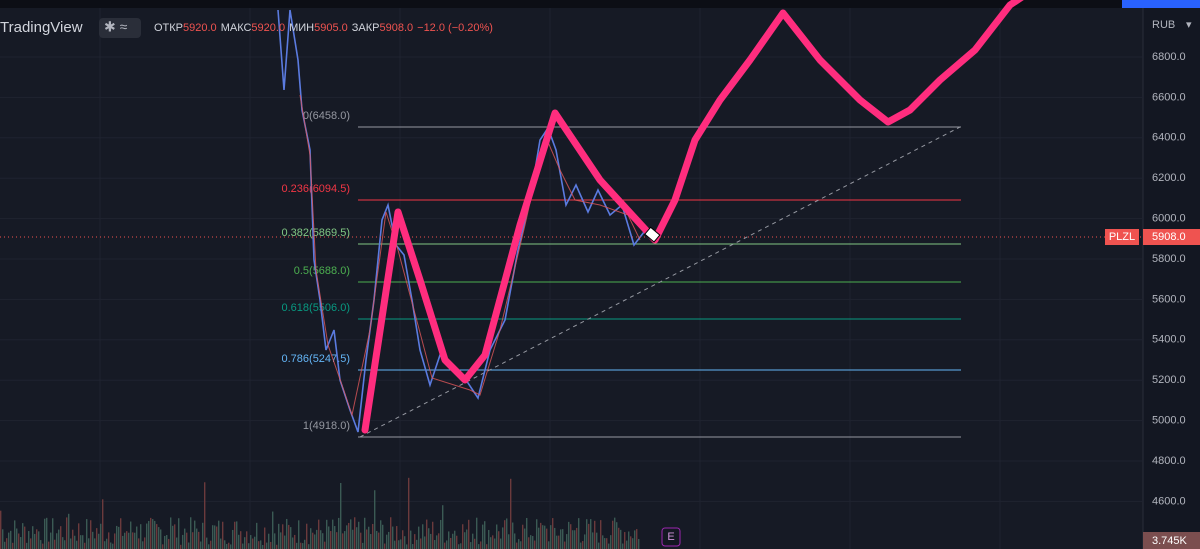  I want to click on price-label: 4600.0, so click(1169, 501).